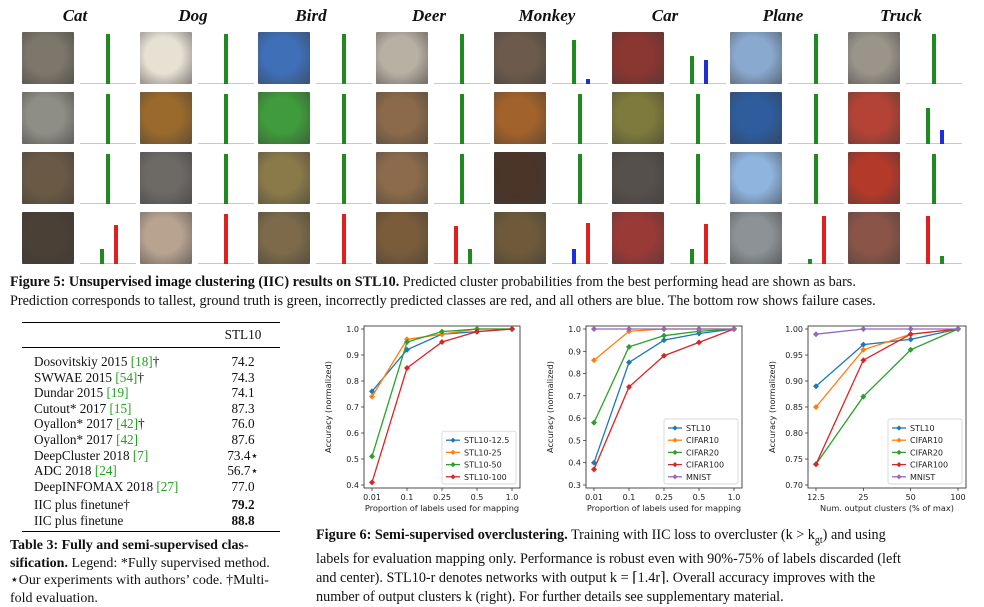 The width and height of the screenshot is (984, 607). Describe the element at coordinates (702, 452) in the screenshot. I see `legend-label: CIFAR20` at that location.